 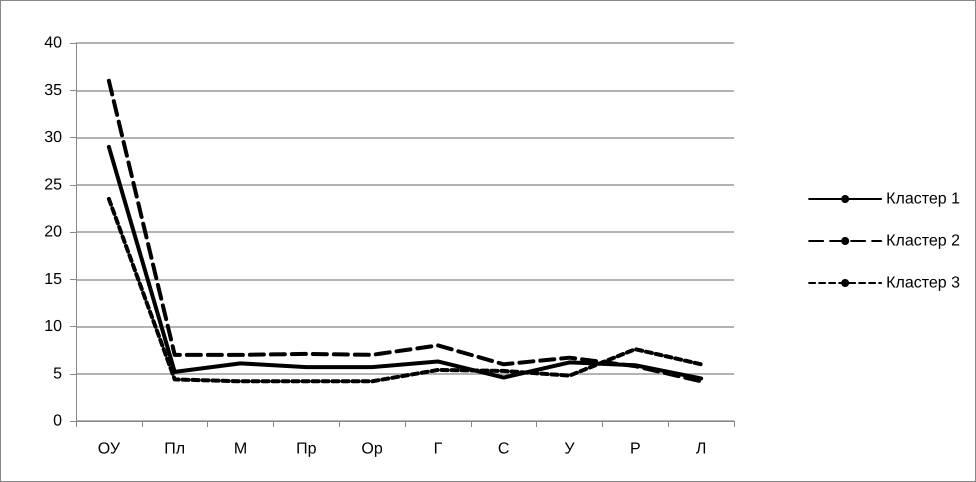 What do you see at coordinates (53, 232) in the screenshot?
I see `y-tick-label: 20` at bounding box center [53, 232].